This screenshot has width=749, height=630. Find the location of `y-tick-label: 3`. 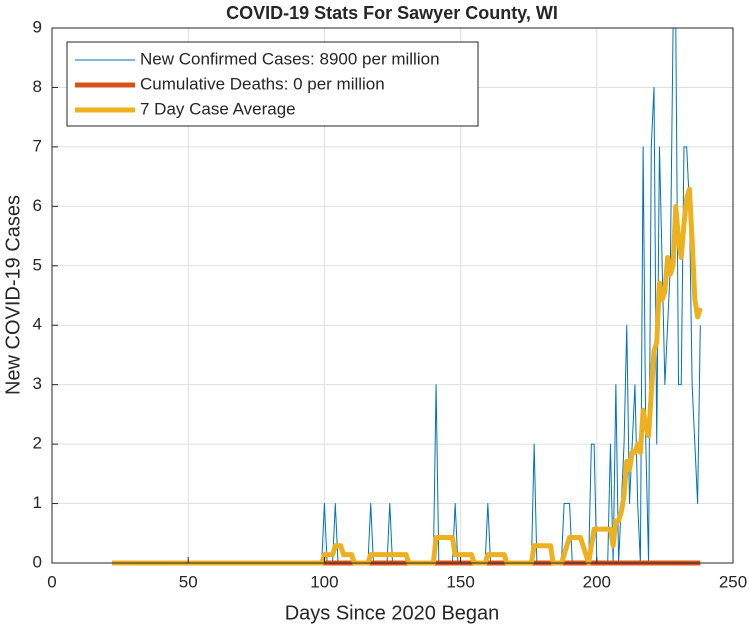

y-tick-label: 3 is located at coordinates (37, 383).